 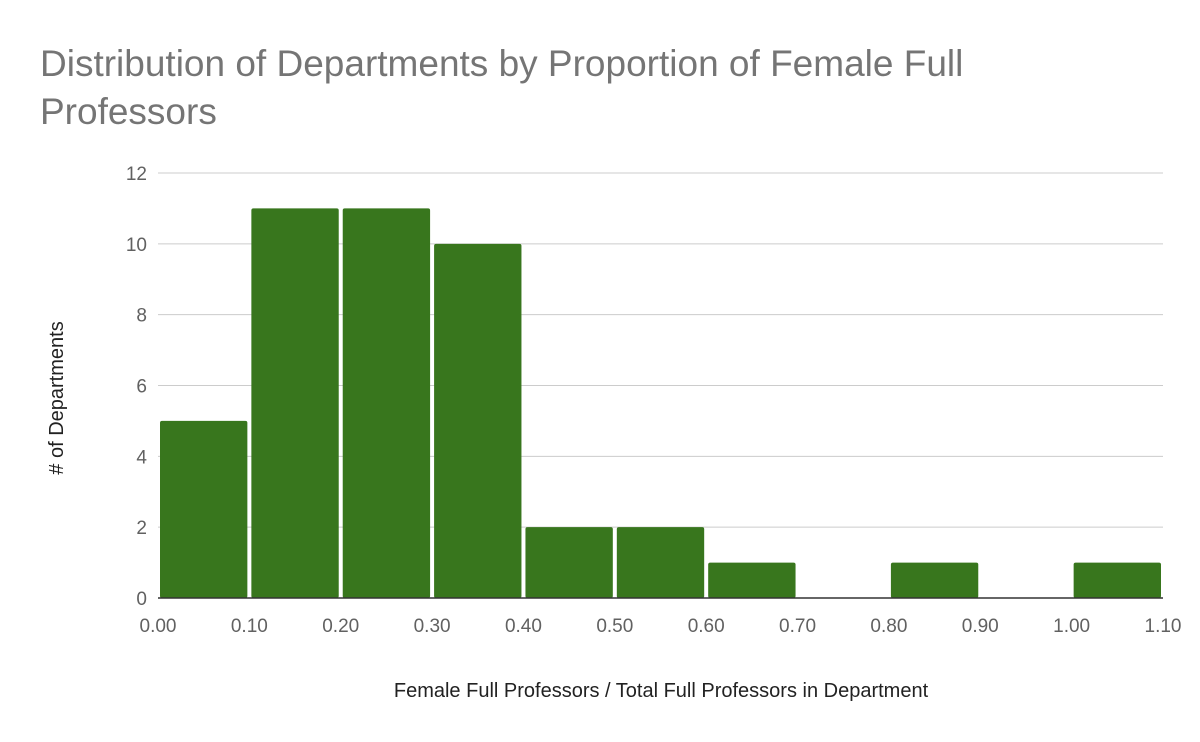 What do you see at coordinates (141, 528) in the screenshot?
I see `y-tick-label: 2` at bounding box center [141, 528].